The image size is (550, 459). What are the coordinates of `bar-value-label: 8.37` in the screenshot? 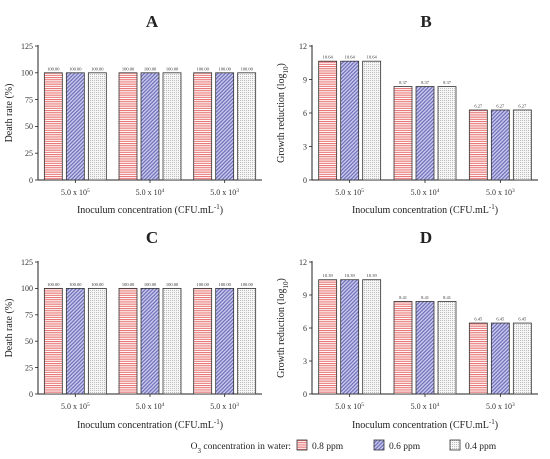 It's located at (403, 82).